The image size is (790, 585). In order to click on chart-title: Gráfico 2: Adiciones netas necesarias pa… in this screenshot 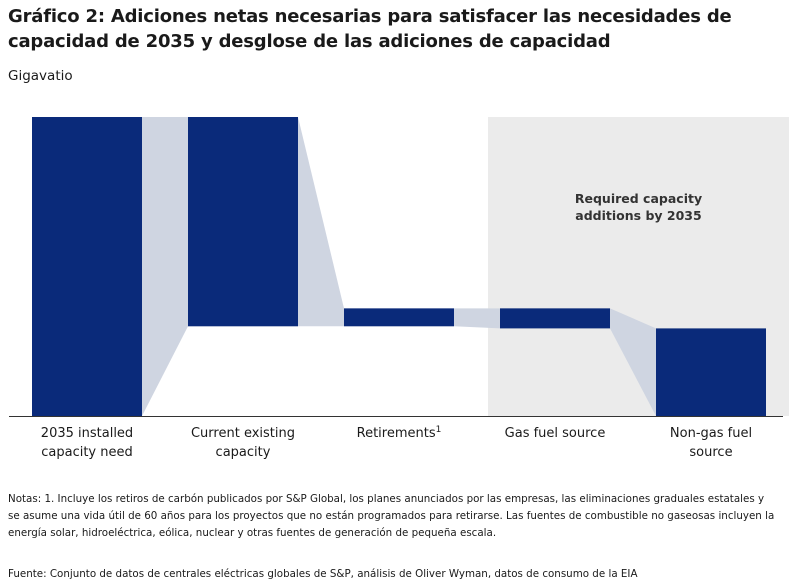, I will do `click(370, 29)`.